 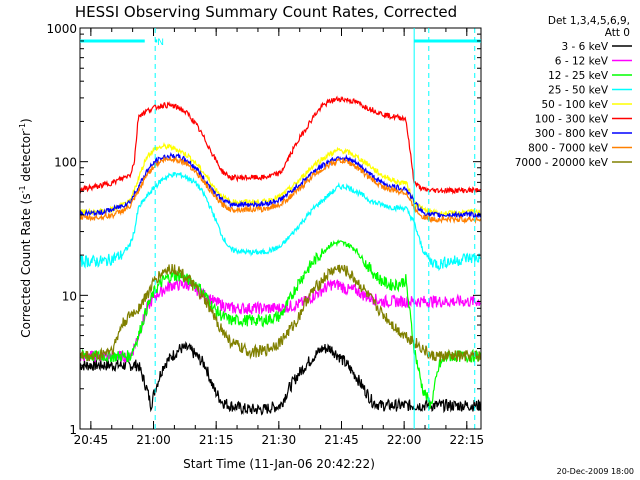 I want to click on x-tick-label-2: 21:15, so click(x=216, y=440).